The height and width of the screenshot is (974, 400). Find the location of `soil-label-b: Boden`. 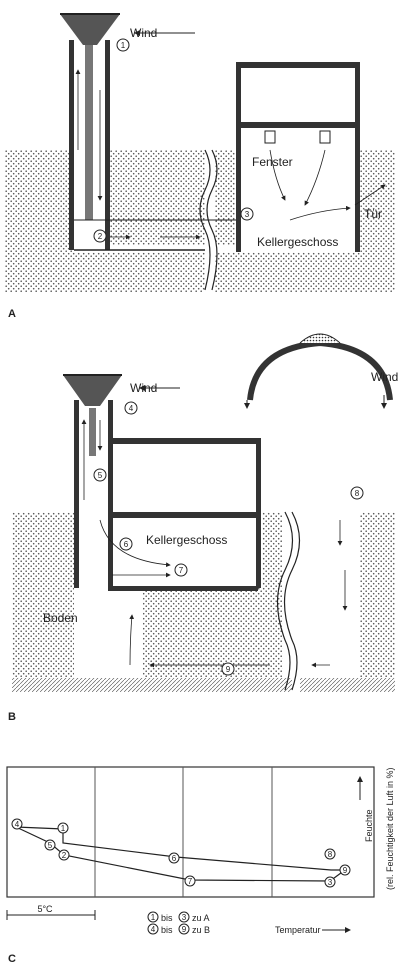

soil-label-b: Boden is located at coordinates (60, 618).